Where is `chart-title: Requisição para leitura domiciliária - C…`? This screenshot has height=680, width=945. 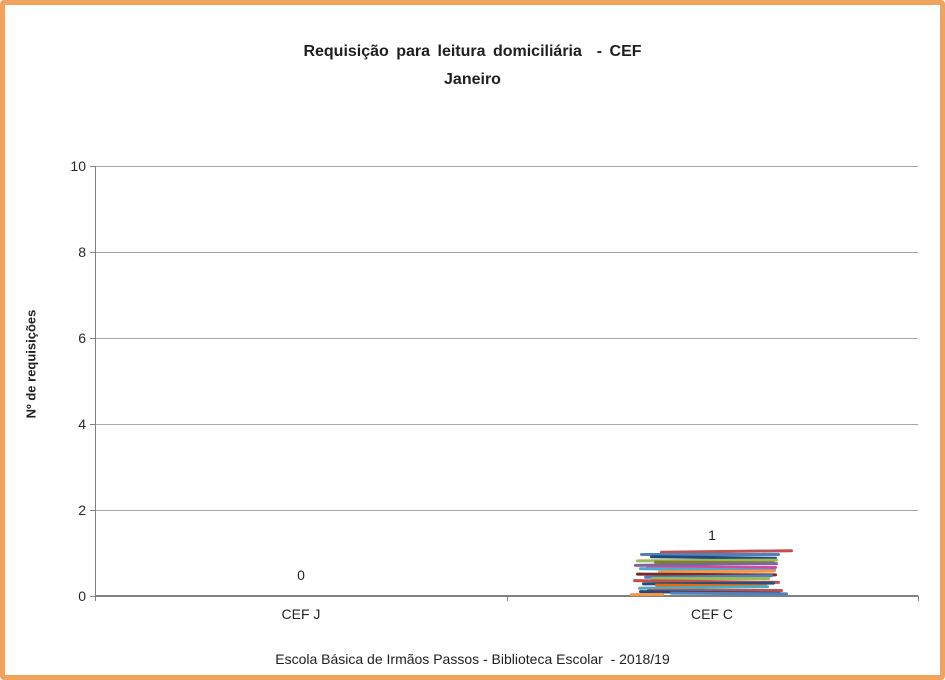
chart-title: Requisição para leitura domiciliária - C… is located at coordinates (472, 51).